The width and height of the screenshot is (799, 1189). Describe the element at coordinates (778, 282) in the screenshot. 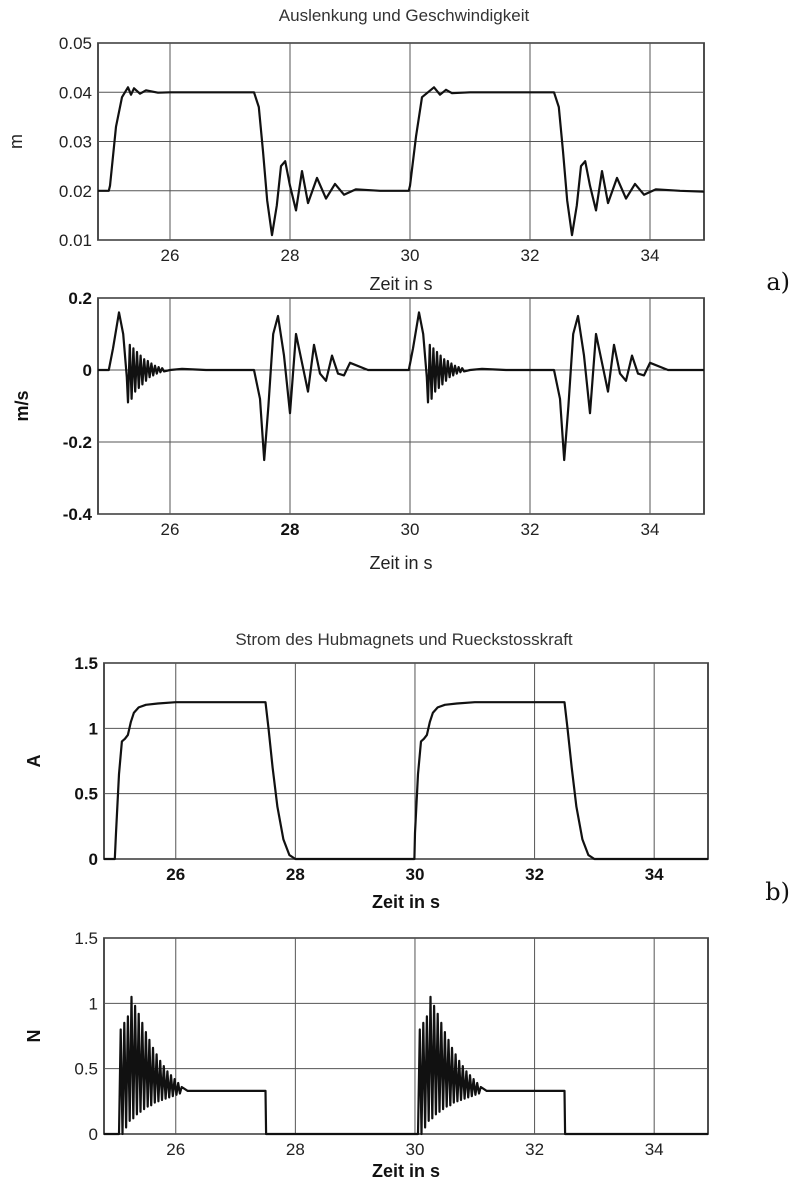

I see `subfigure-label-a: a)` at that location.